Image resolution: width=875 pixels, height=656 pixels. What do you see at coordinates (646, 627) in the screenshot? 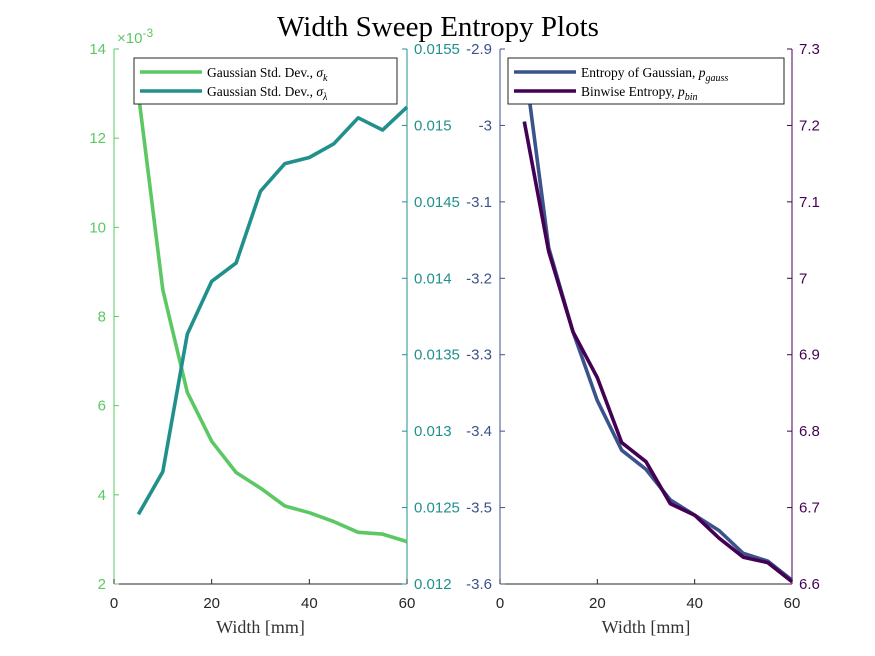
I see `right-x-axis-label: Width [mm]` at bounding box center [646, 627].